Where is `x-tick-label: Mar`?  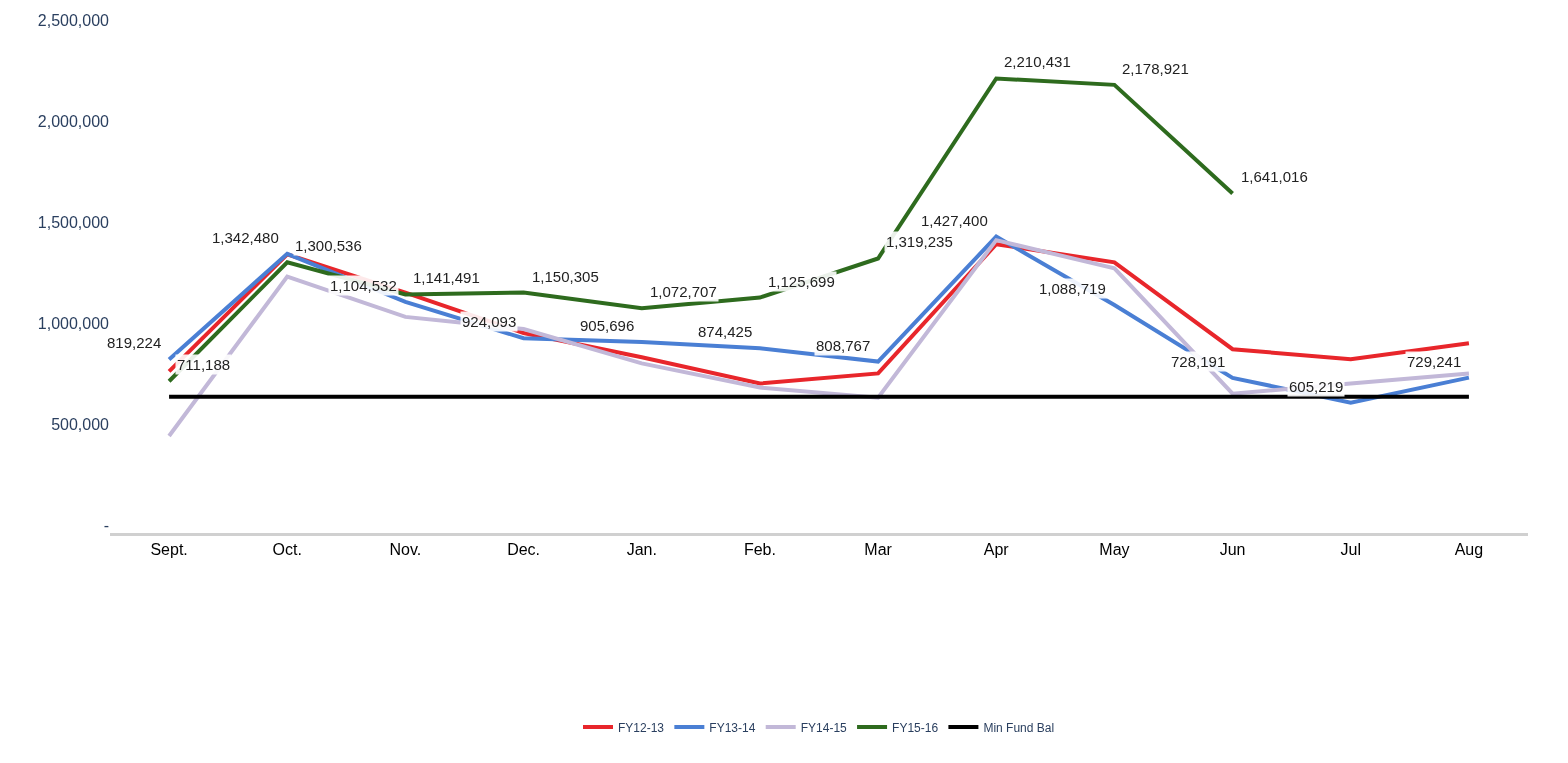 x-tick-label: Mar is located at coordinates (878, 550).